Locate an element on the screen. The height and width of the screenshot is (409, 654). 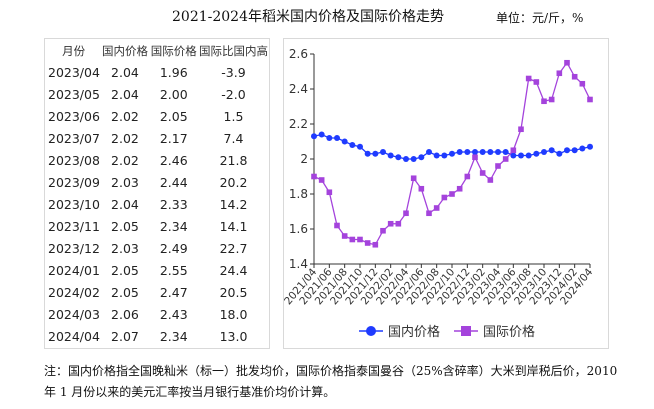
cell-month: 2024/04 is located at coordinates (74, 336).